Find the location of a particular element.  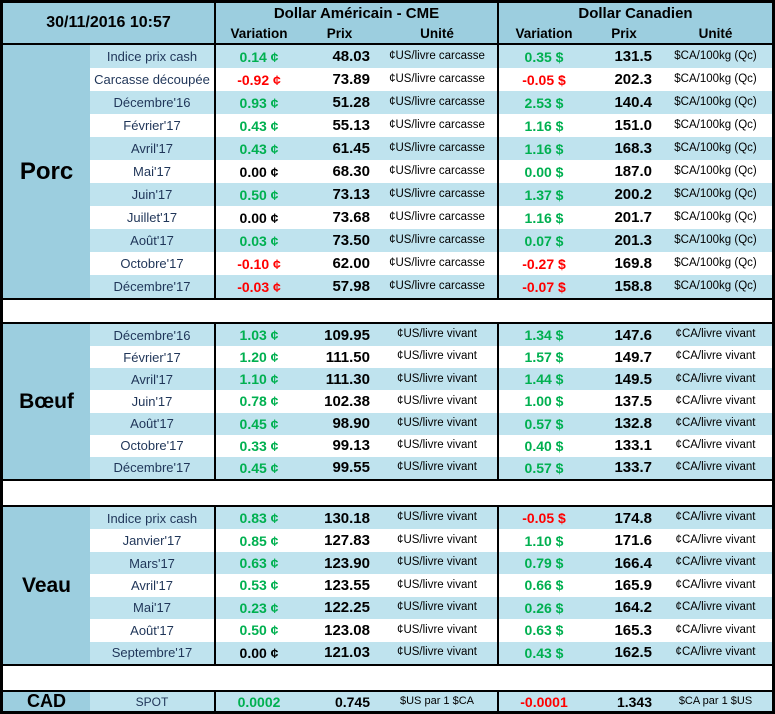

column-header-variation-ca: Variation is located at coordinates (544, 33).